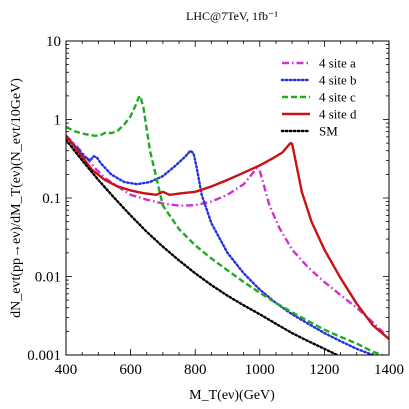 This screenshot has width=409, height=409. Describe the element at coordinates (324, 370) in the screenshot. I see `x-tick-label: 1200` at that location.